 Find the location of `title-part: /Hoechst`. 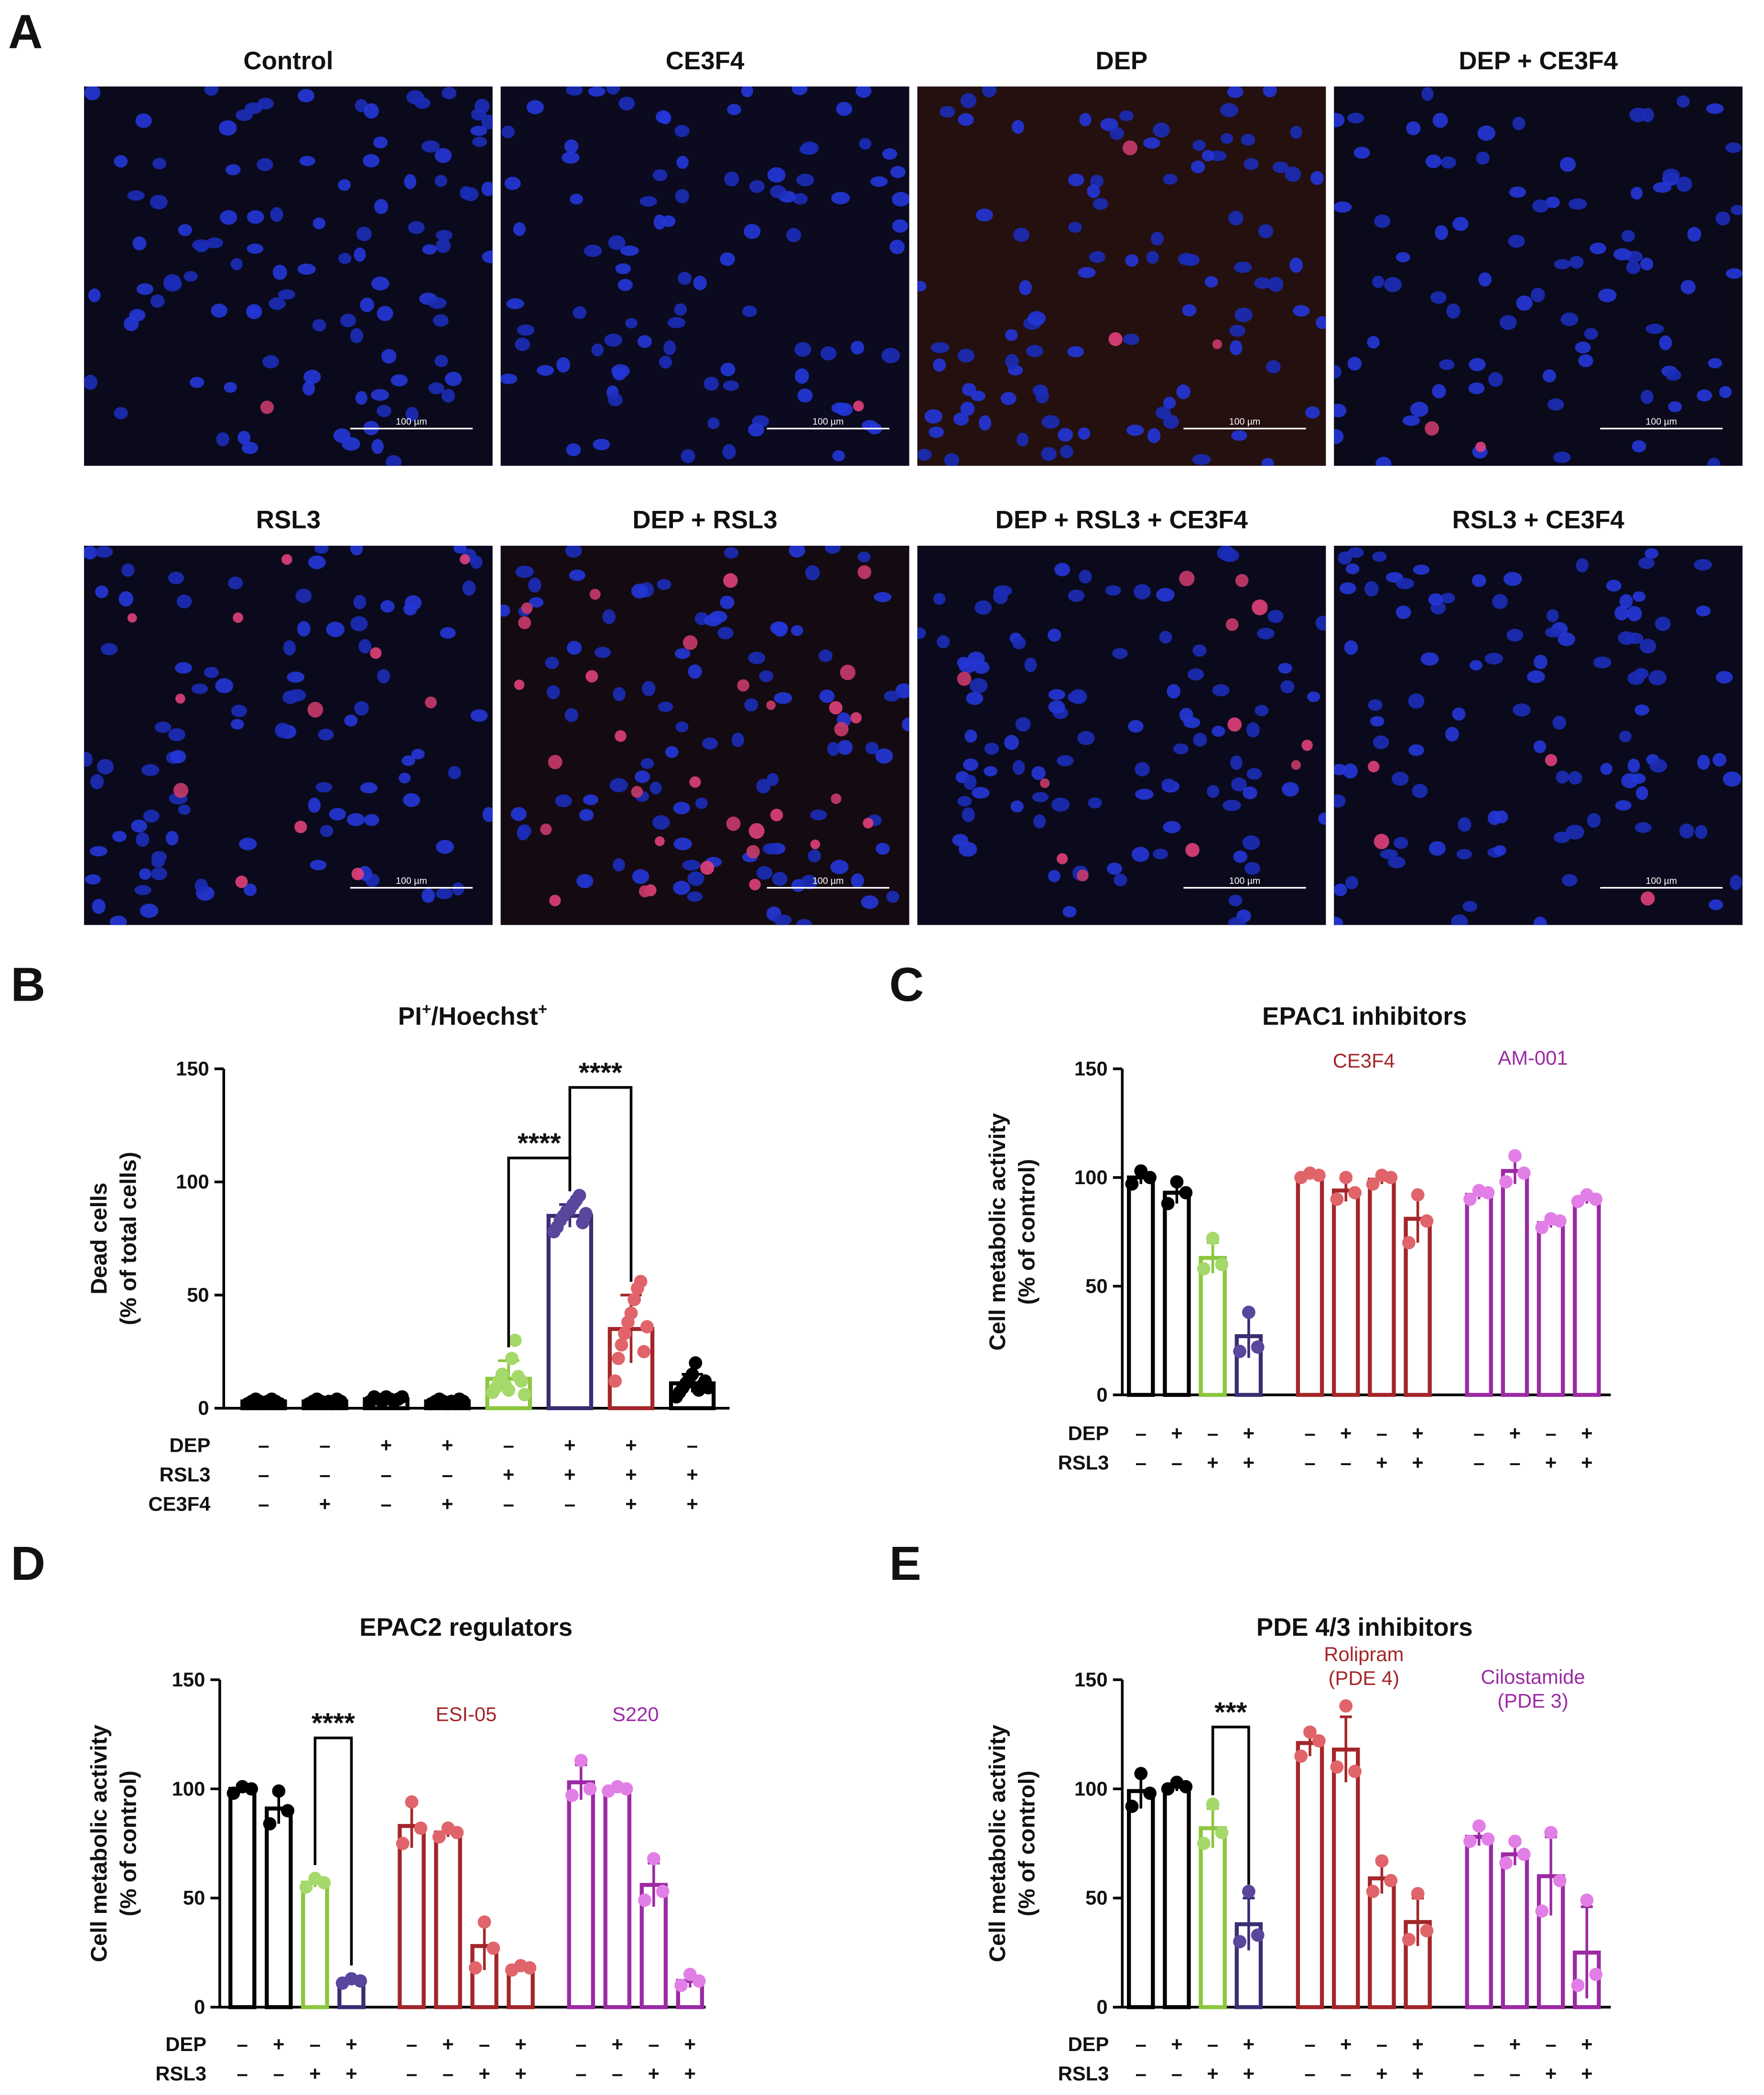

title-part: /Hoechst is located at coordinates (484, 1017).